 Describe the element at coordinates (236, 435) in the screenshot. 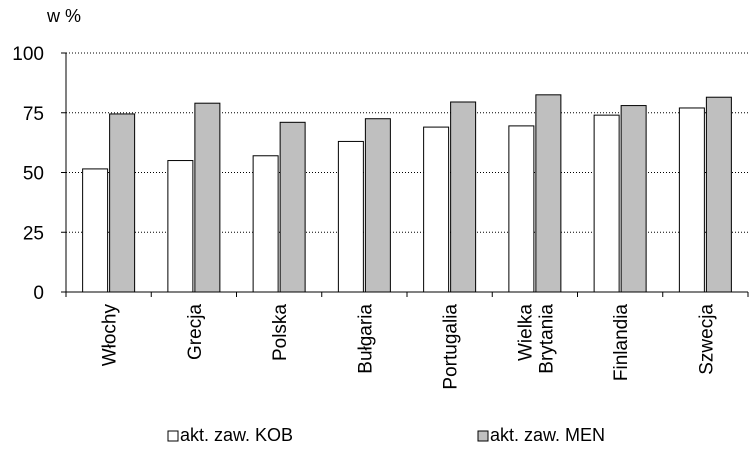

I see `legend-label: akt. zaw. KOB` at that location.